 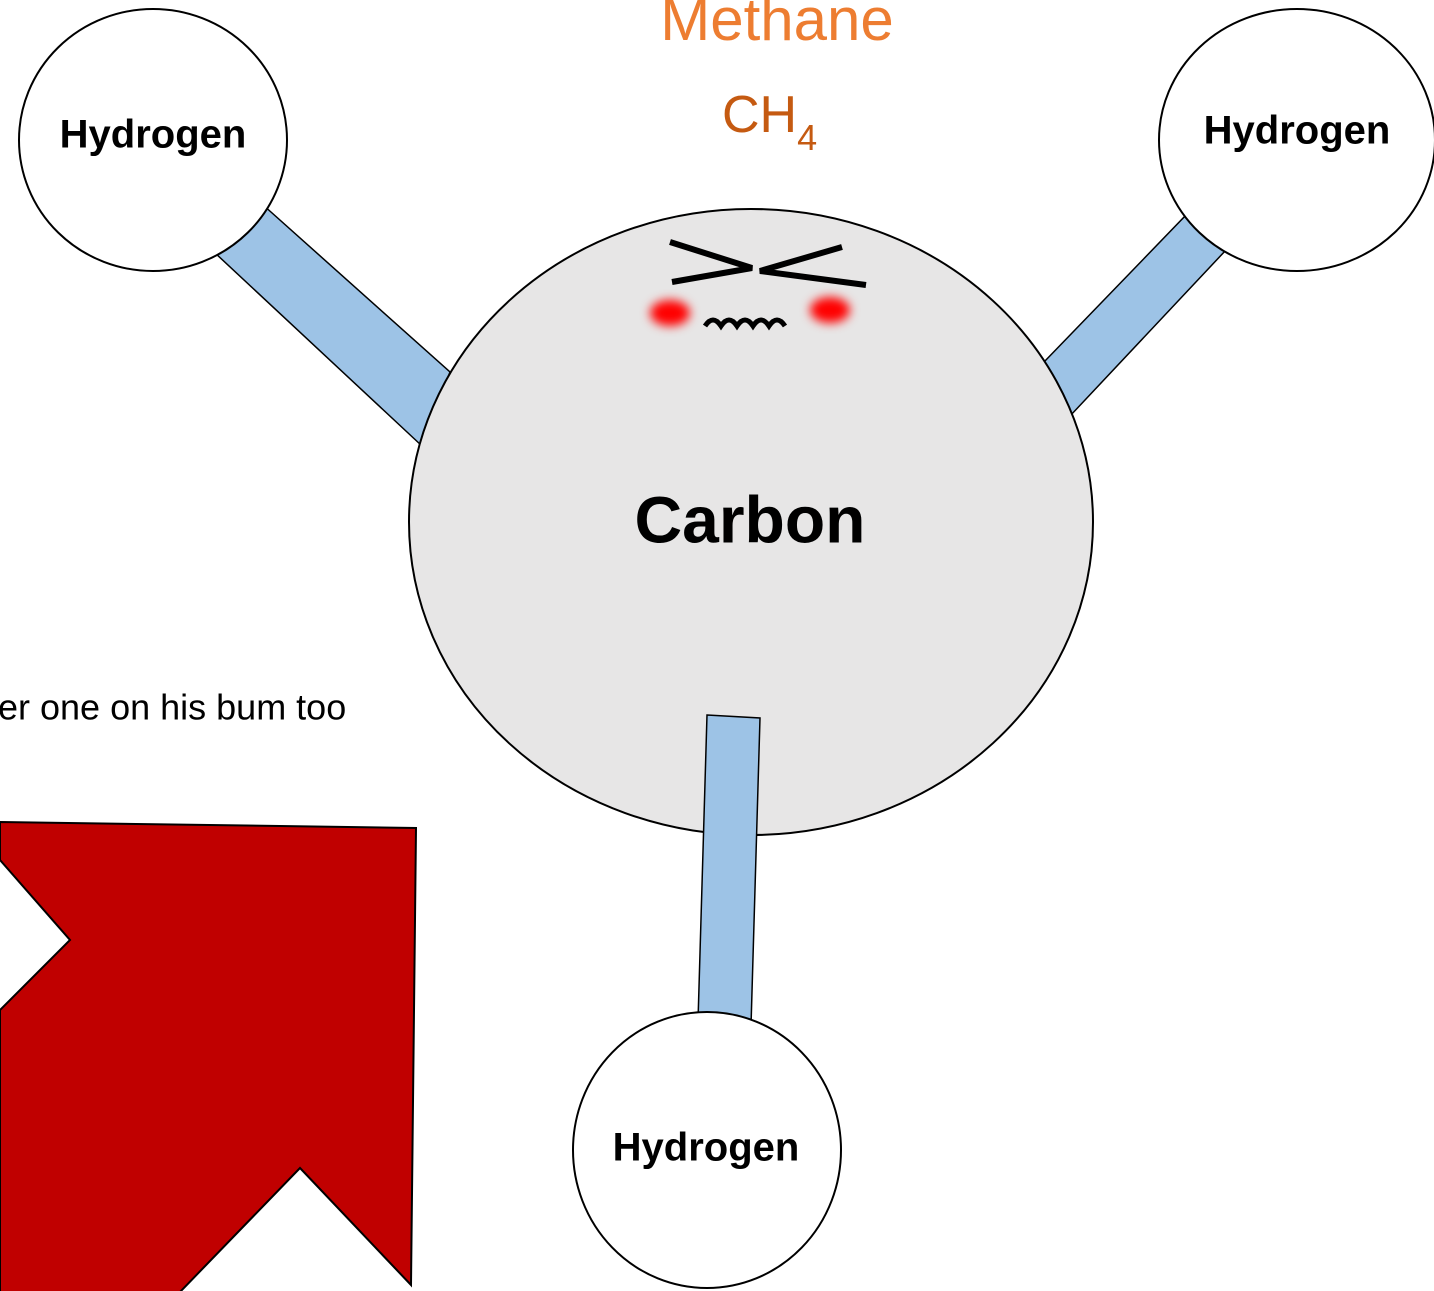 What do you see at coordinates (777, 26) in the screenshot?
I see `title: Methane` at bounding box center [777, 26].